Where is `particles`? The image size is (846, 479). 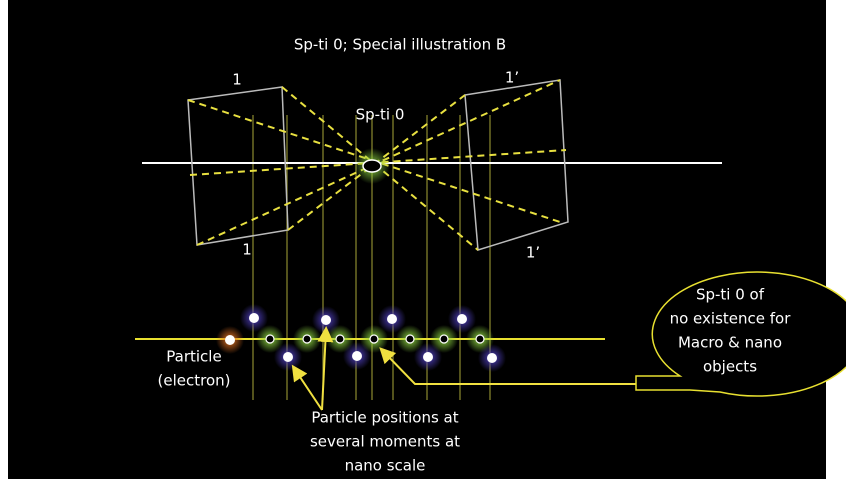
particles is located at coordinates (361, 338).